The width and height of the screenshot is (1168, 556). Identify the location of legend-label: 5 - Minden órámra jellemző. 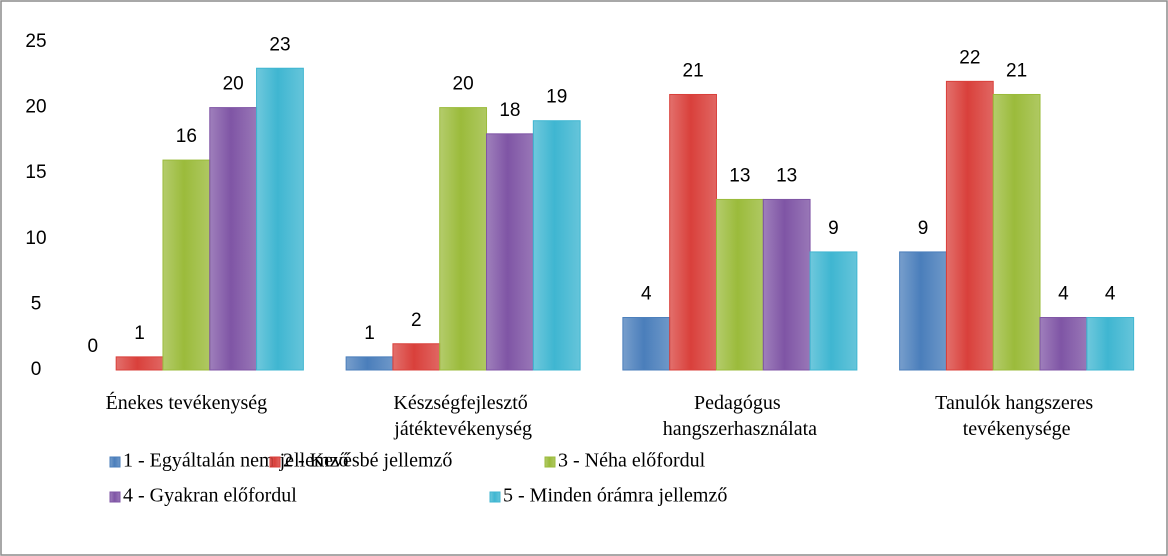
(615, 496).